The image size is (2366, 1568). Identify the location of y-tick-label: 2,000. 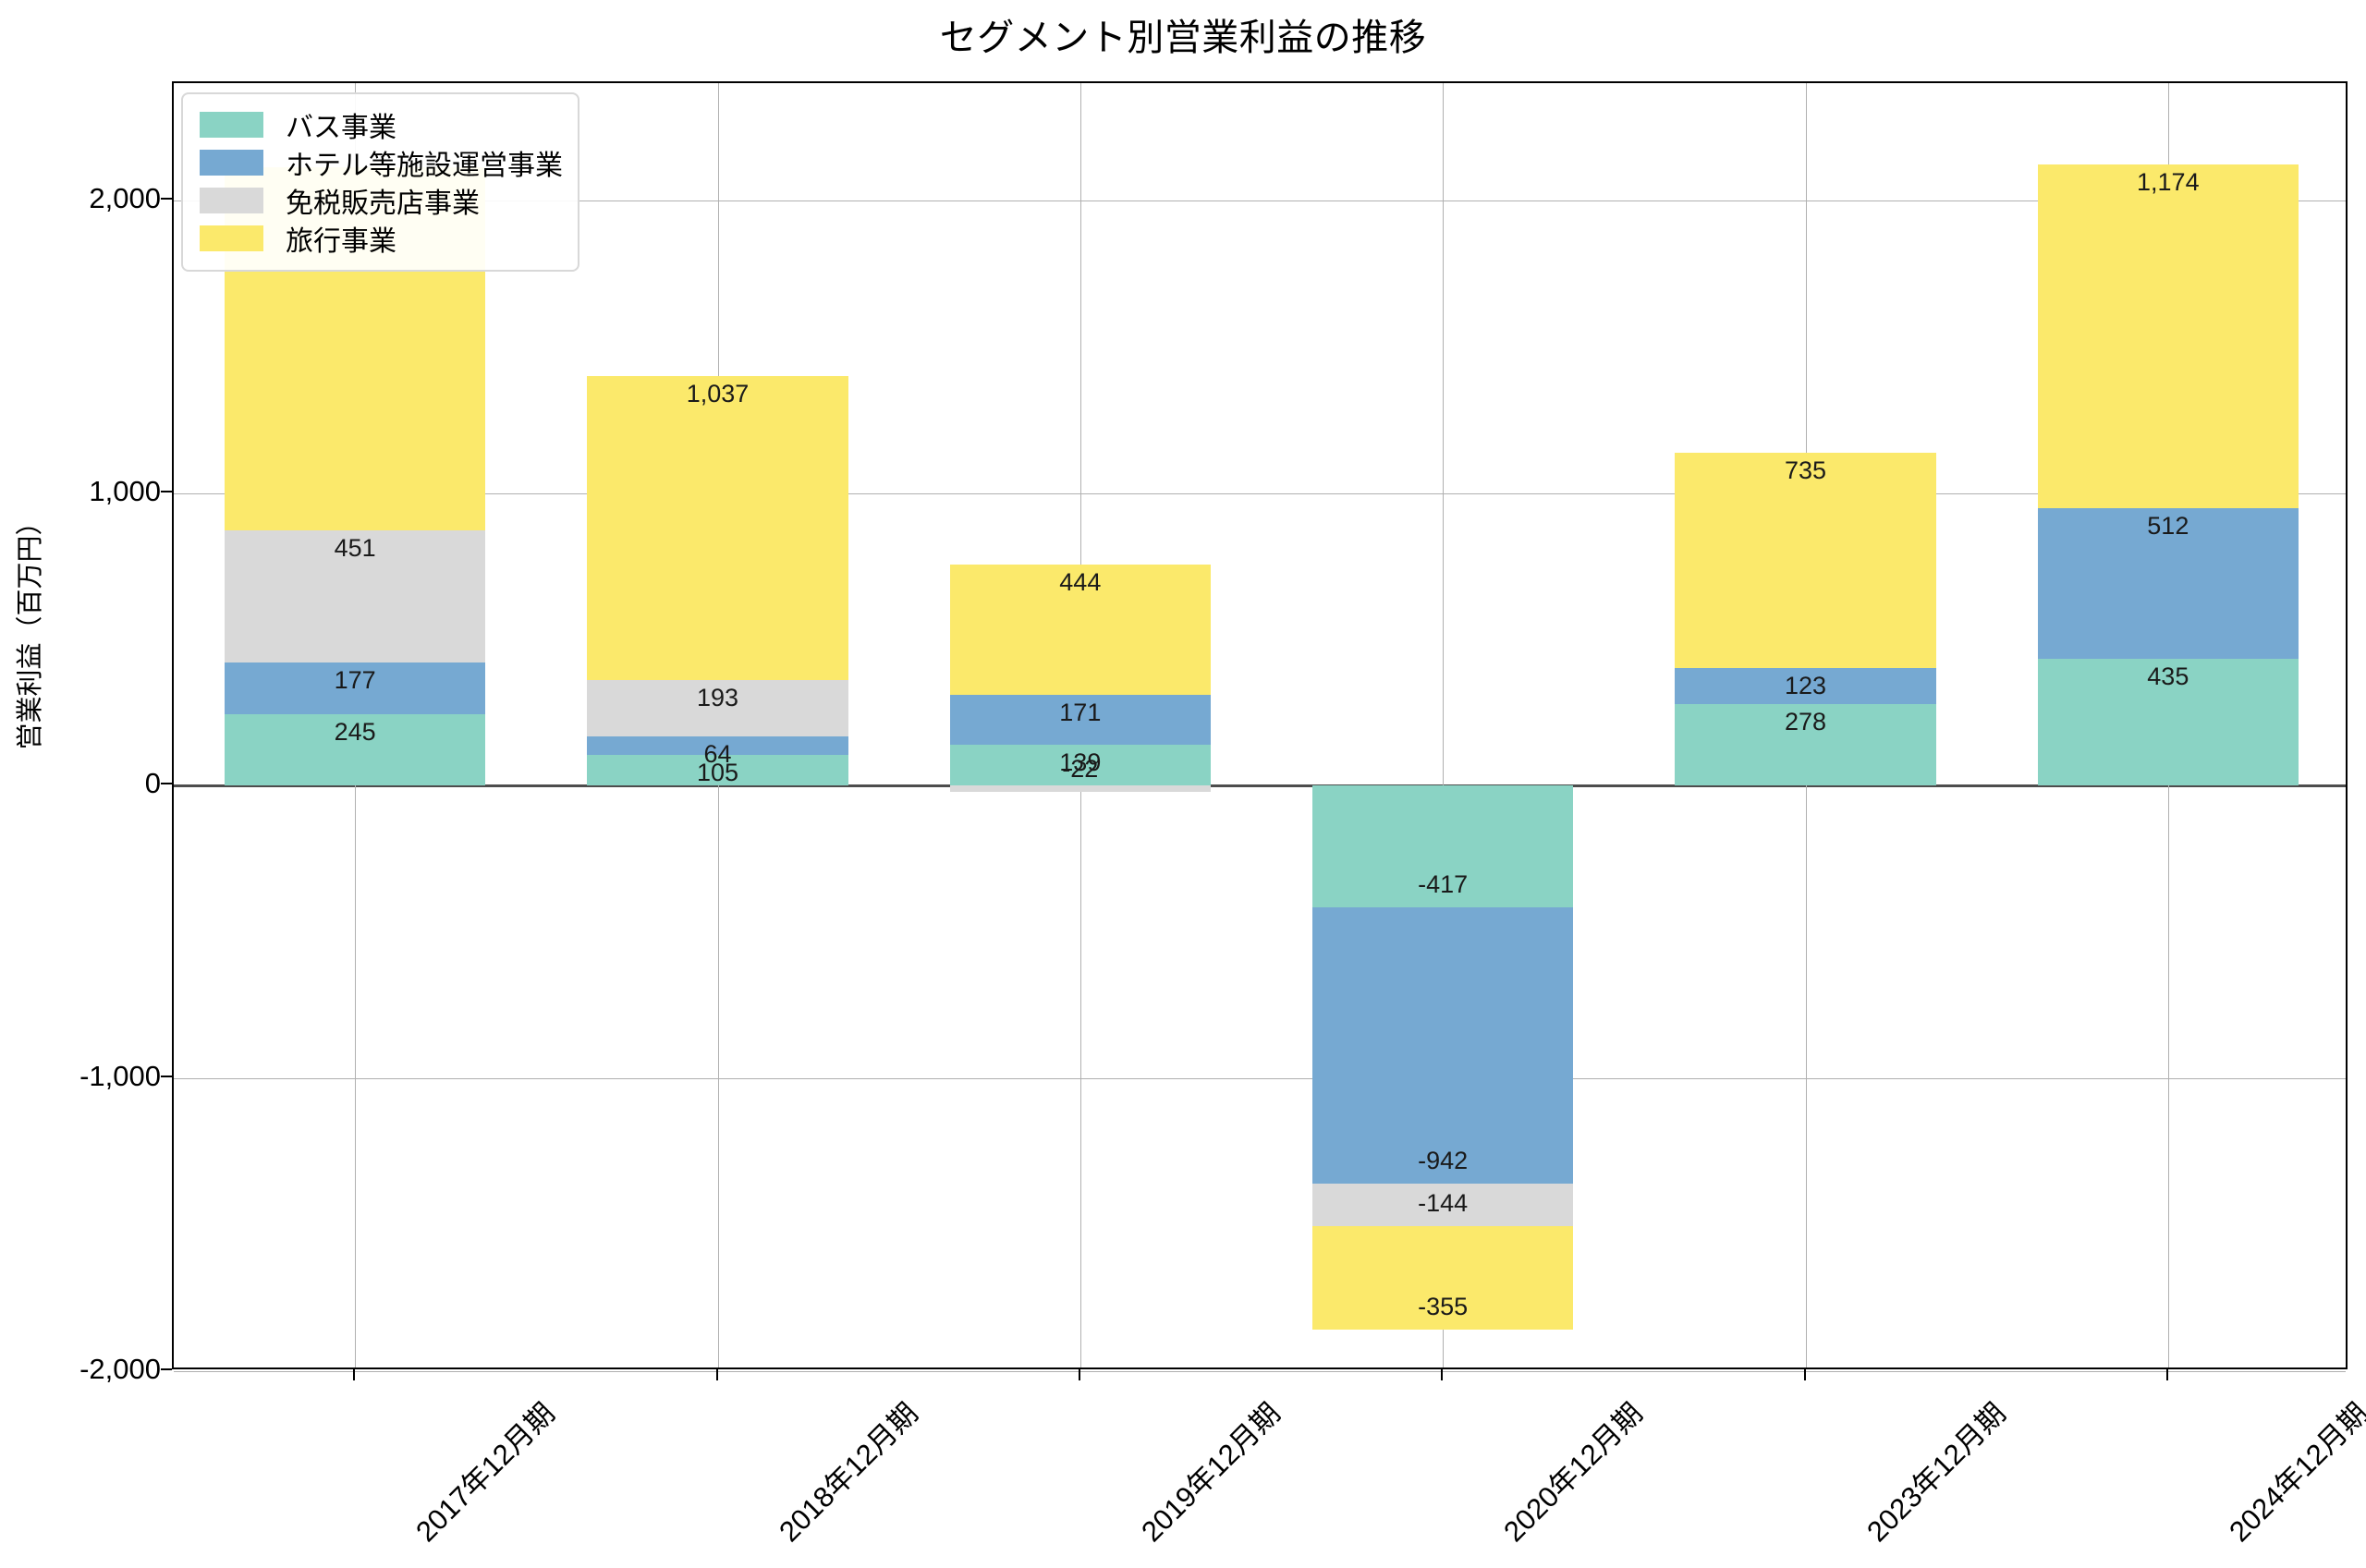
(125, 197).